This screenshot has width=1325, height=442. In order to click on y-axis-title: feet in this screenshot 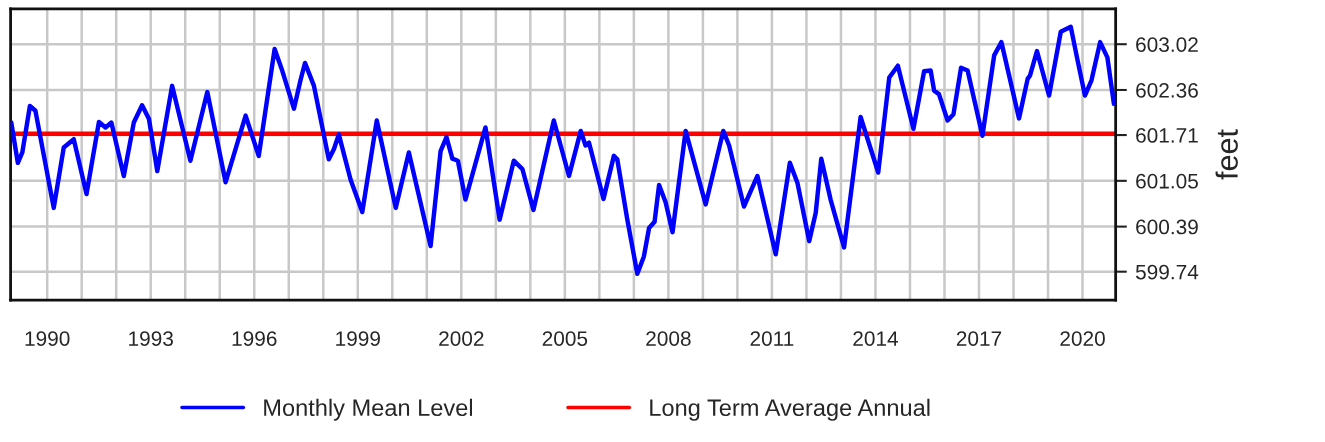, I will do `click(1226, 154)`.